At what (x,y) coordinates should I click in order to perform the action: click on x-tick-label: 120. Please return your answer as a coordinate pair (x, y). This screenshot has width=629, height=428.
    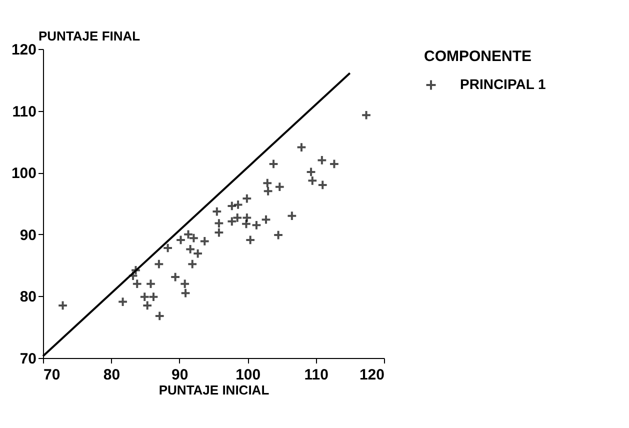
    Looking at the image, I should click on (371, 375).